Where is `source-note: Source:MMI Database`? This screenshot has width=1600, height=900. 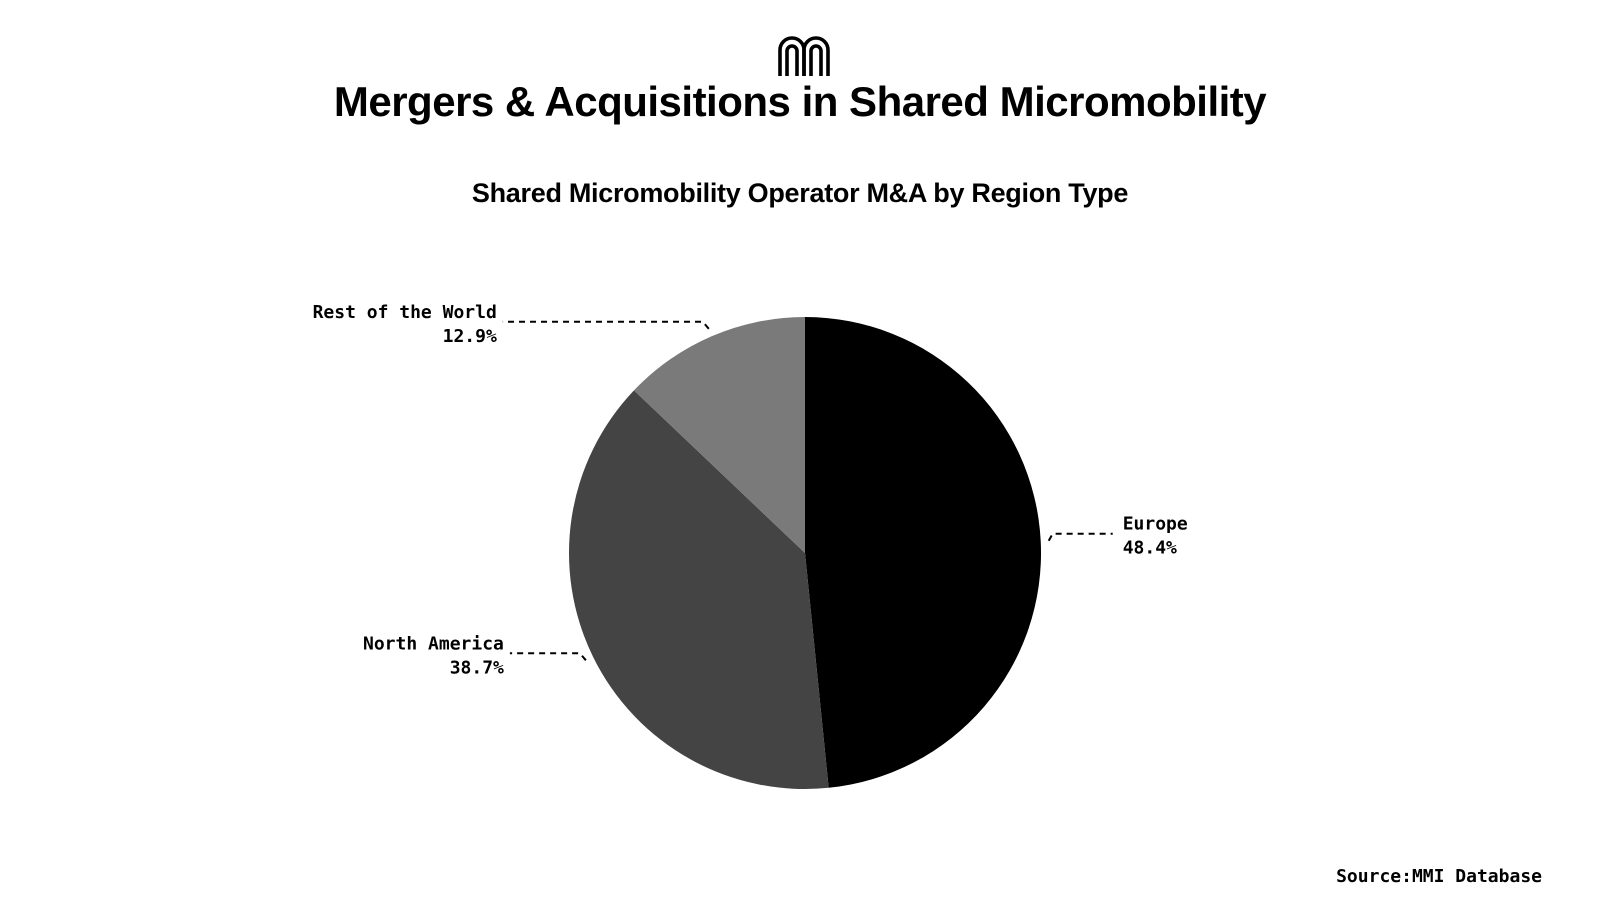 source-note: Source:MMI Database is located at coordinates (1439, 876).